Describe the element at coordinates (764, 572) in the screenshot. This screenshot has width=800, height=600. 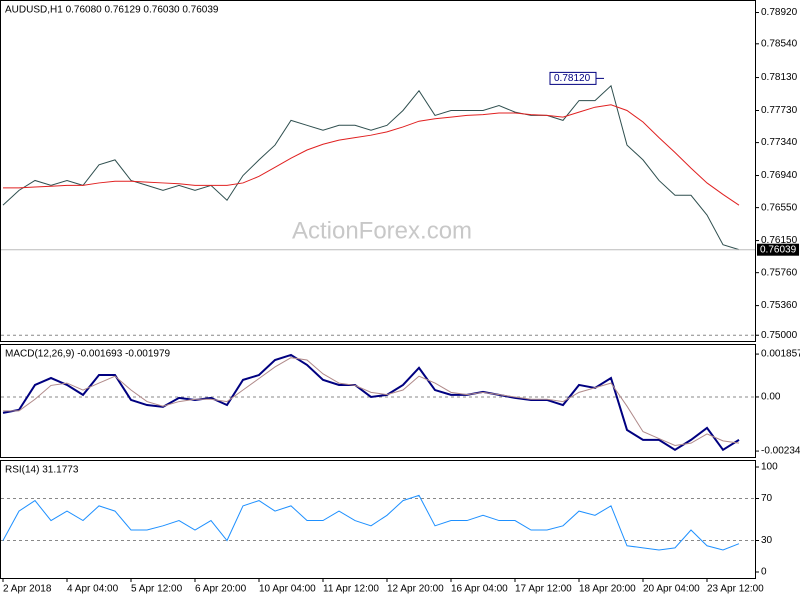
I see `y-tick-label: 0` at that location.